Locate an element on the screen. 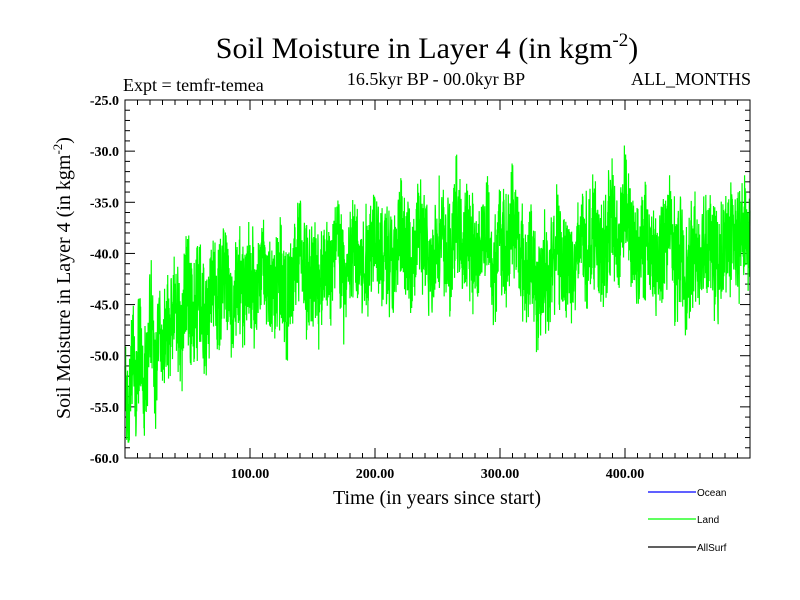  subtitle-right: ALL_MONTHS is located at coordinates (691, 79).